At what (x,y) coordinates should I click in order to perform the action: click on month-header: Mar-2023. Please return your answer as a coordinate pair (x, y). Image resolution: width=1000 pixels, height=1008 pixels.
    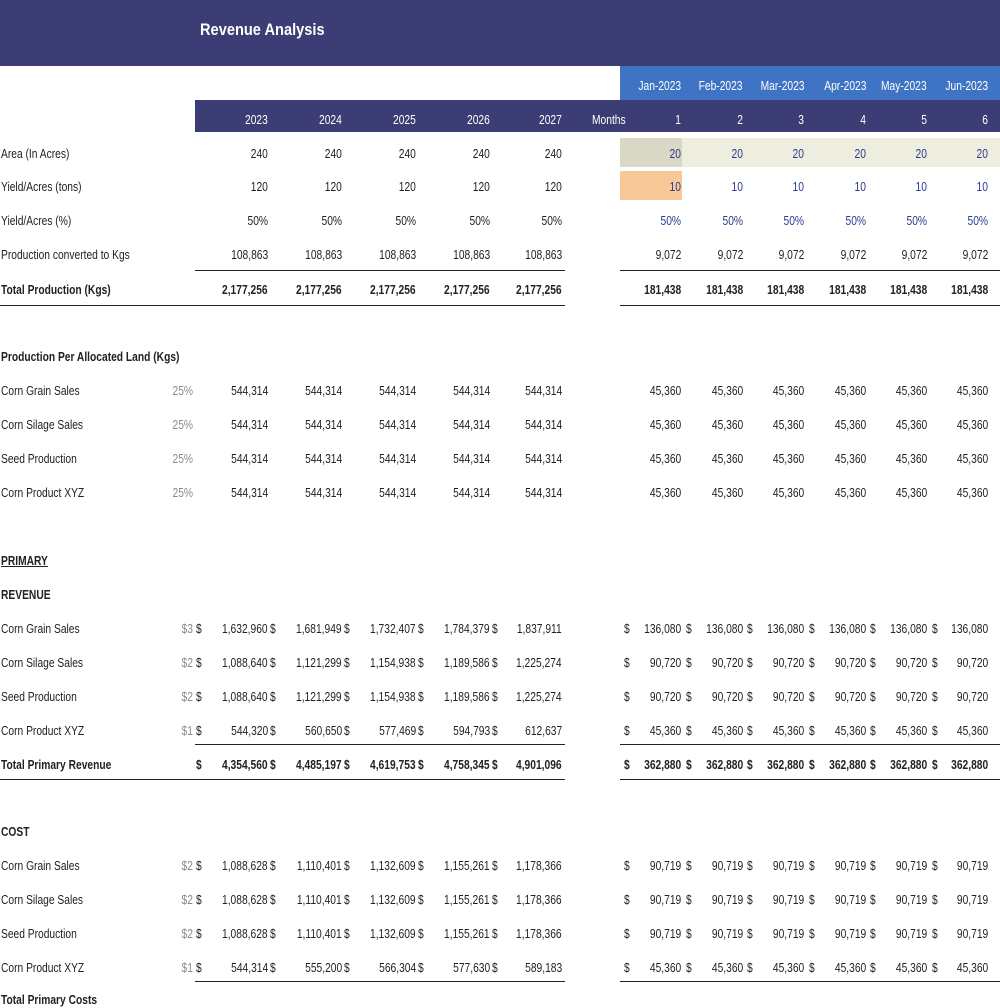
    Looking at the image, I should click on (782, 86).